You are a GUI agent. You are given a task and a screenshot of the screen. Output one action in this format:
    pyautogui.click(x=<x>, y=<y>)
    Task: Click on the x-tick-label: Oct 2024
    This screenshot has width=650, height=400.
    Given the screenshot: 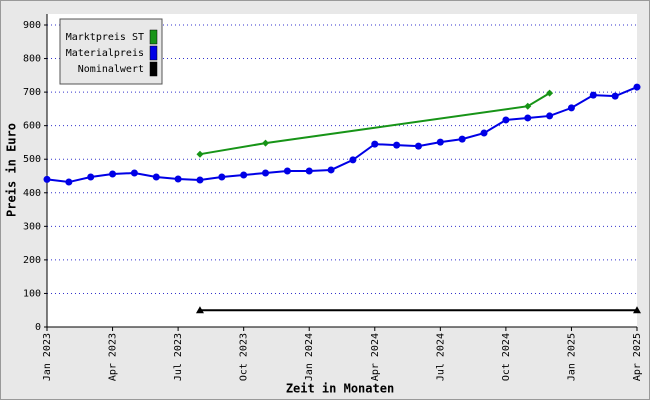 What is the action you would take?
    pyautogui.click(x=506, y=357)
    